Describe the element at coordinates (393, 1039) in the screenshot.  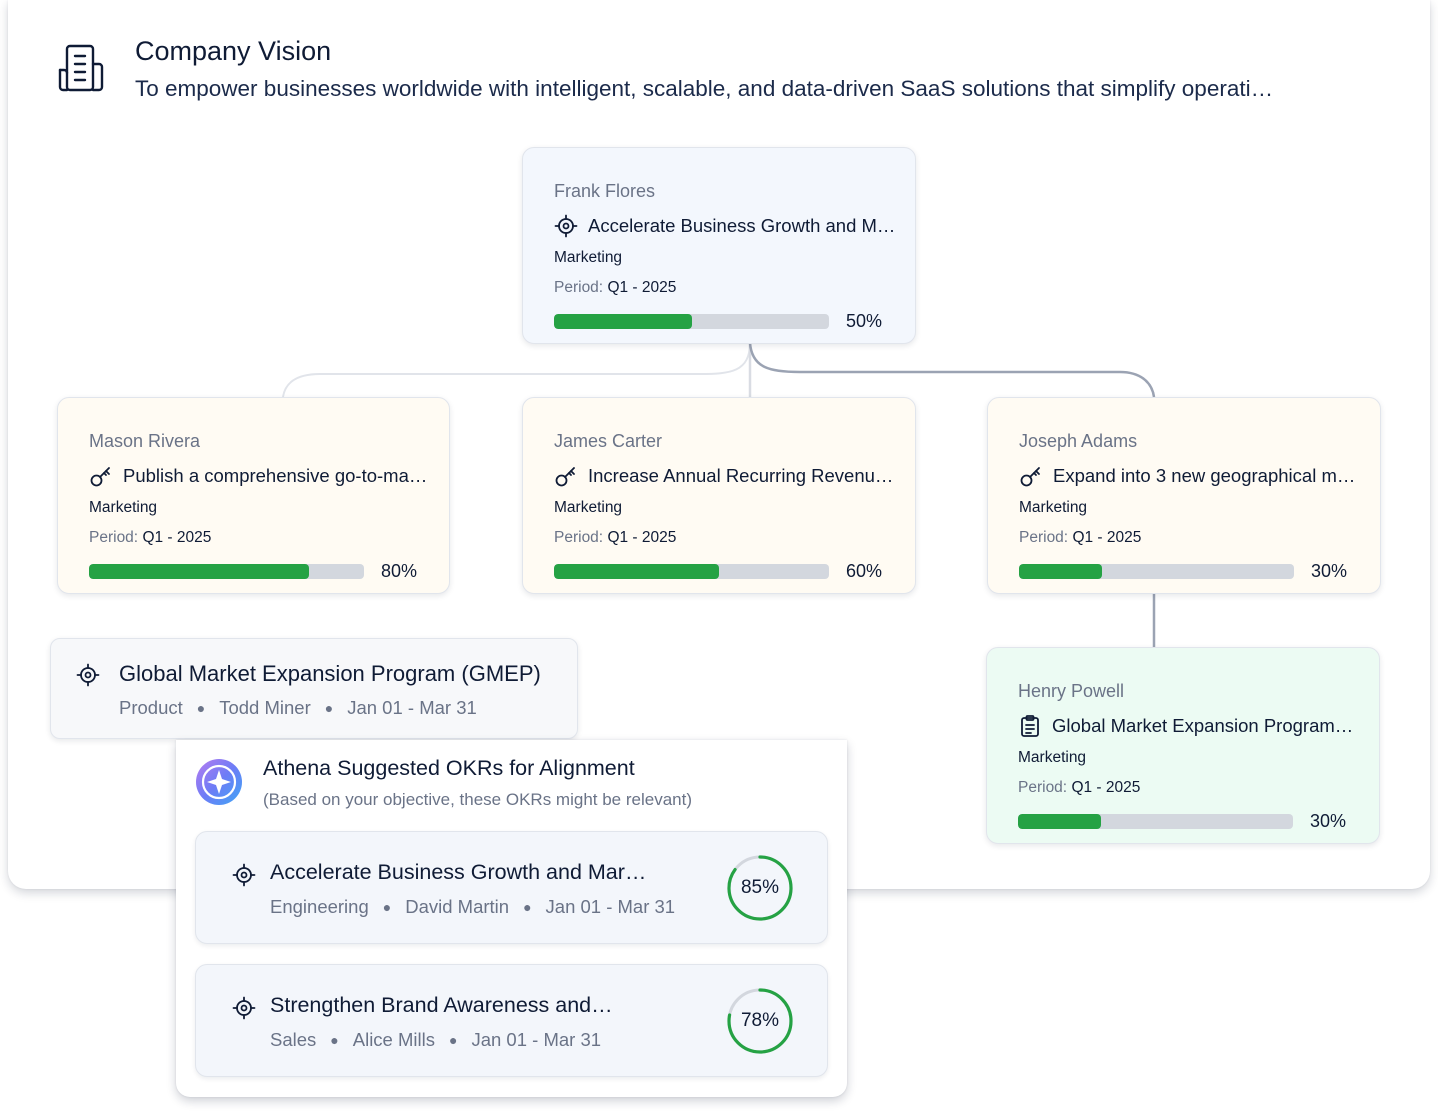
I see `suggested-okr-owner: Alice Mills` at that location.